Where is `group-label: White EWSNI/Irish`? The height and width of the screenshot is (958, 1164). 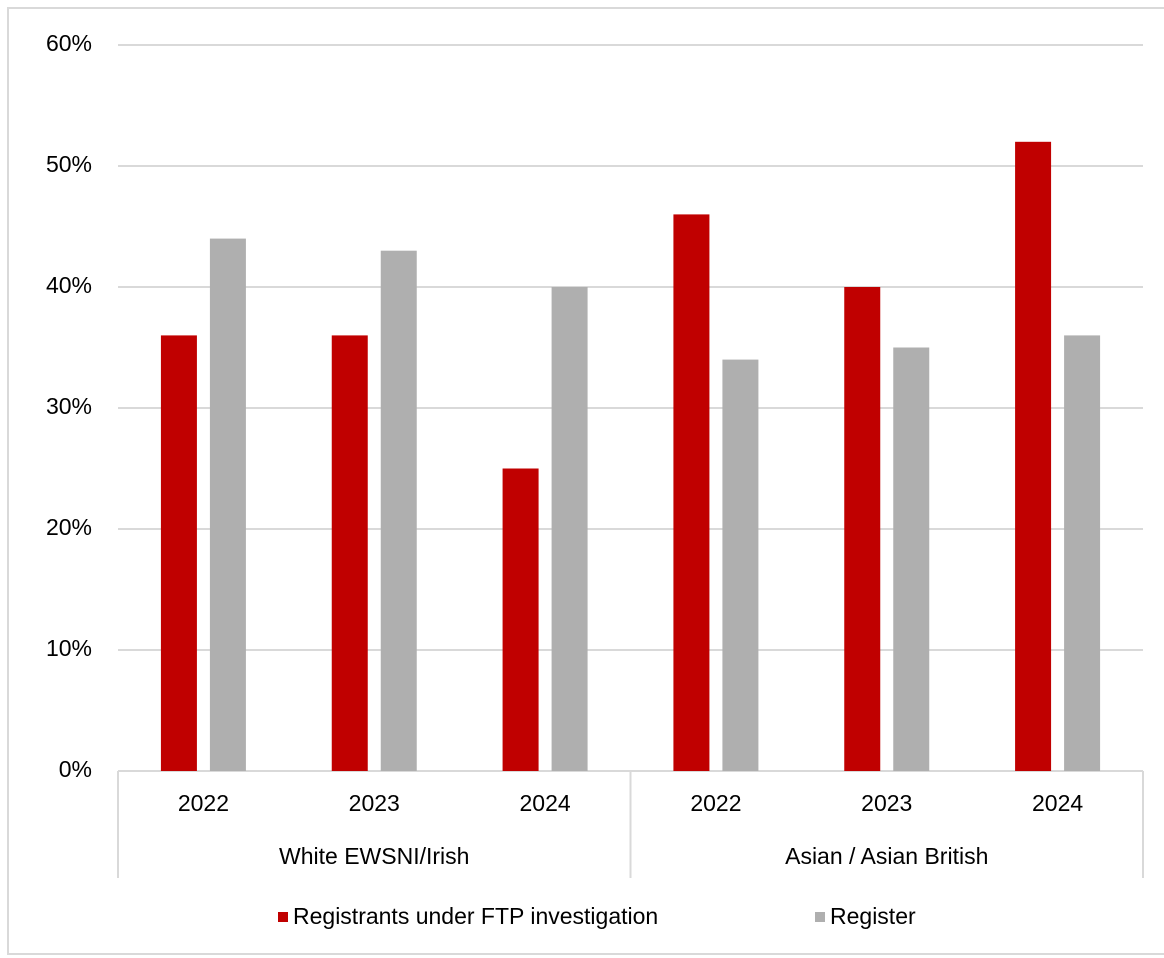
group-label: White EWSNI/Irish is located at coordinates (374, 856).